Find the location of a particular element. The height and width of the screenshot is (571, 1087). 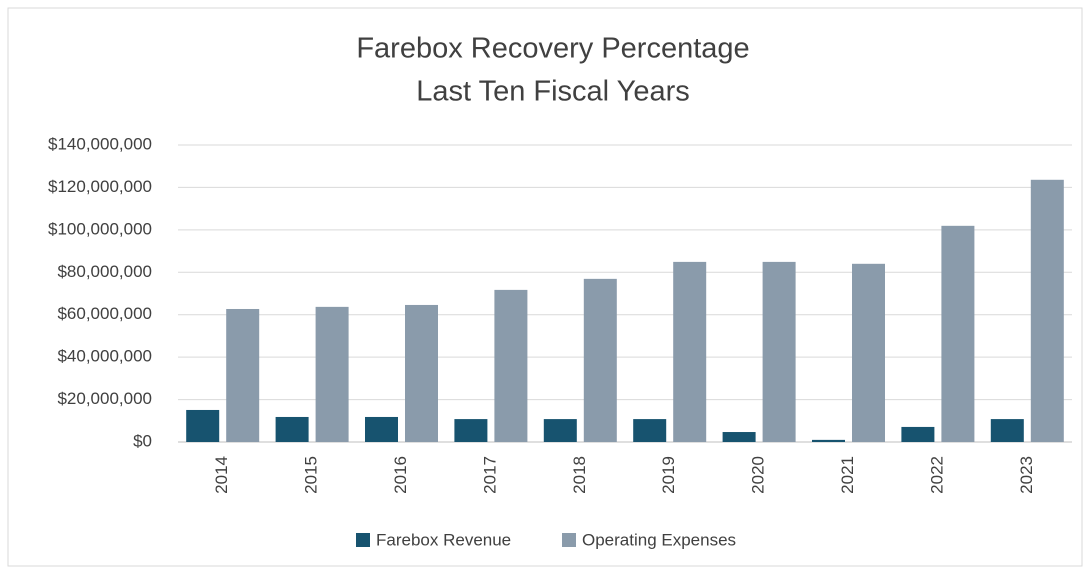

x-tick-label: 2018 is located at coordinates (579, 475).